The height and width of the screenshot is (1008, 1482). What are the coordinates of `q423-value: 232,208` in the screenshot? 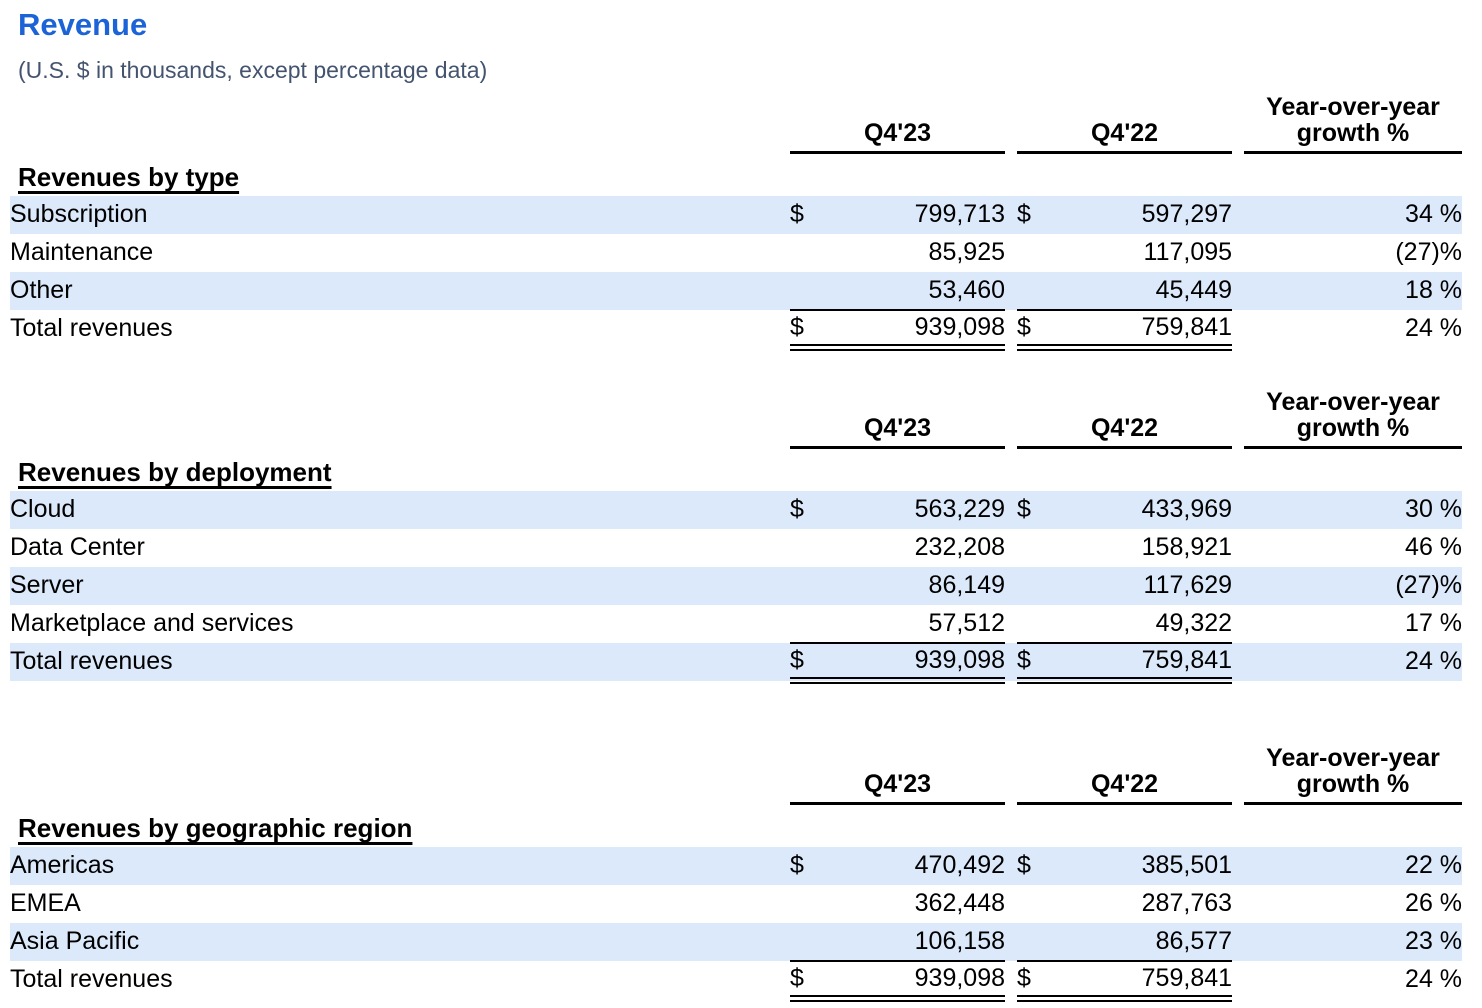 It's located at (960, 547).